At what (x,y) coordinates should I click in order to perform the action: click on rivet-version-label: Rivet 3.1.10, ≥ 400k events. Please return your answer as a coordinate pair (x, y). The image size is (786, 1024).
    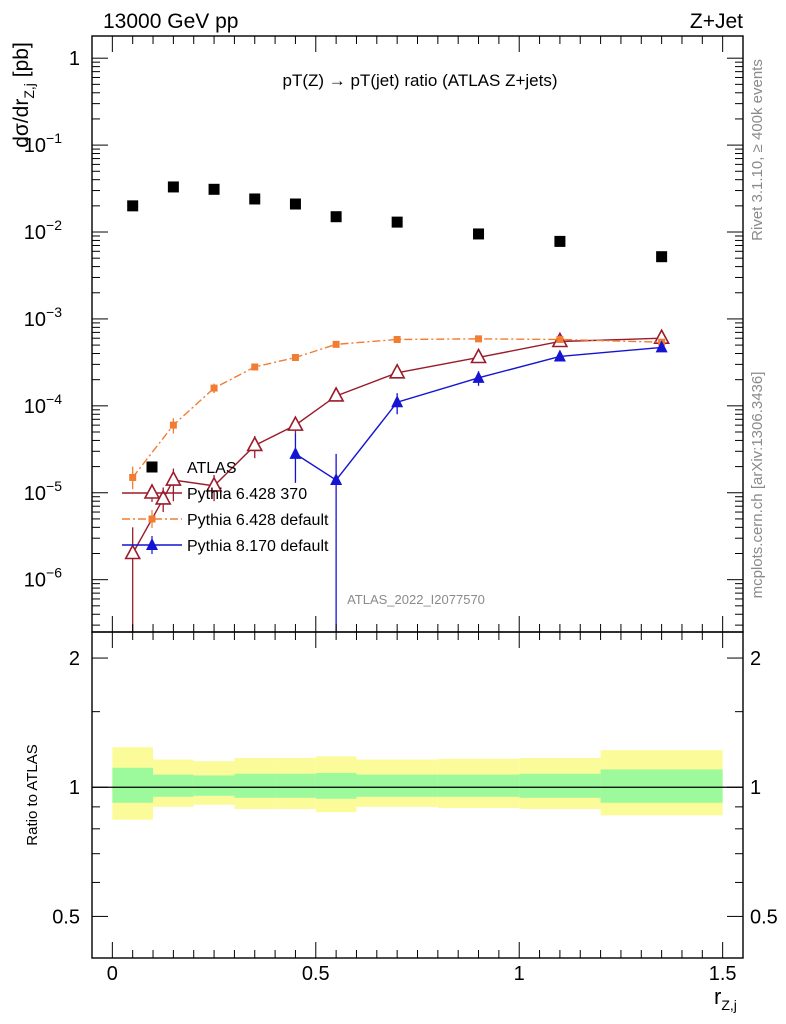
    Looking at the image, I should click on (757, 150).